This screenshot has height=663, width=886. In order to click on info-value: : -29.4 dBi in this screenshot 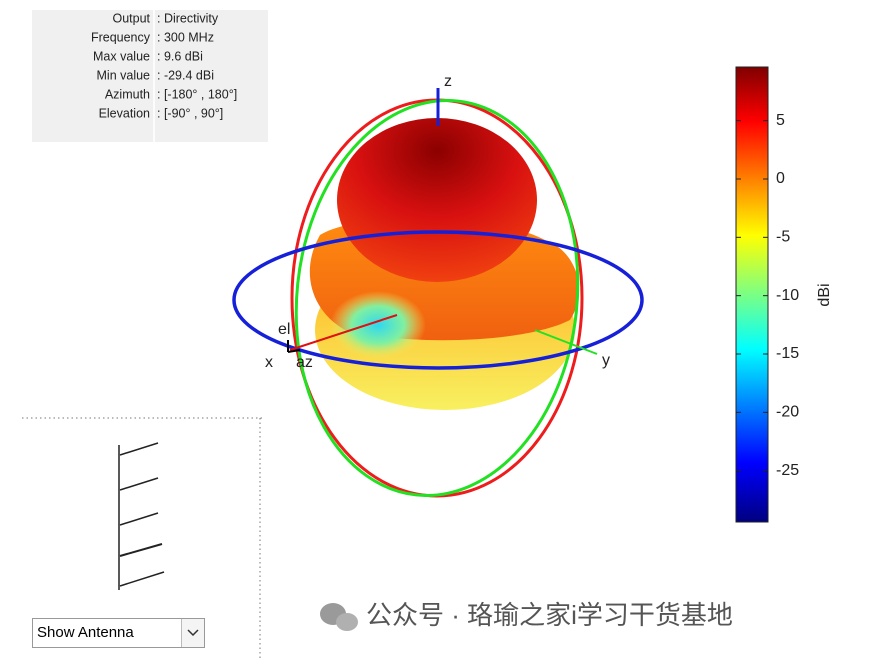, I will do `click(185, 75)`.